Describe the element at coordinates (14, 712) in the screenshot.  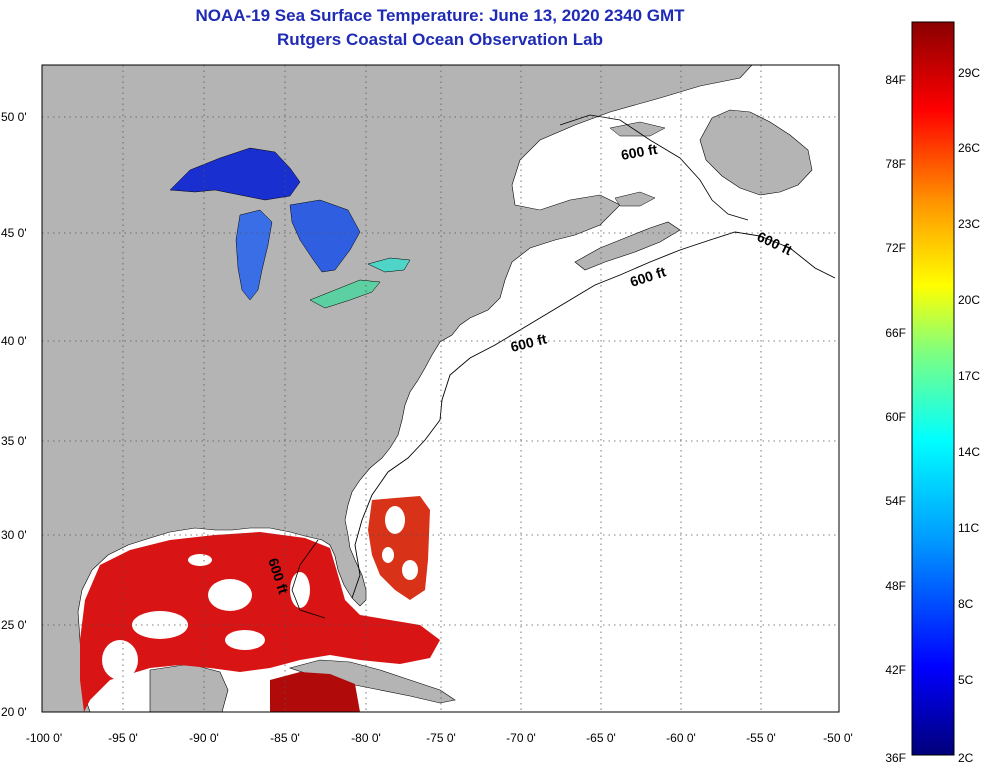
I see `lat-tick-label: 20 0'` at that location.